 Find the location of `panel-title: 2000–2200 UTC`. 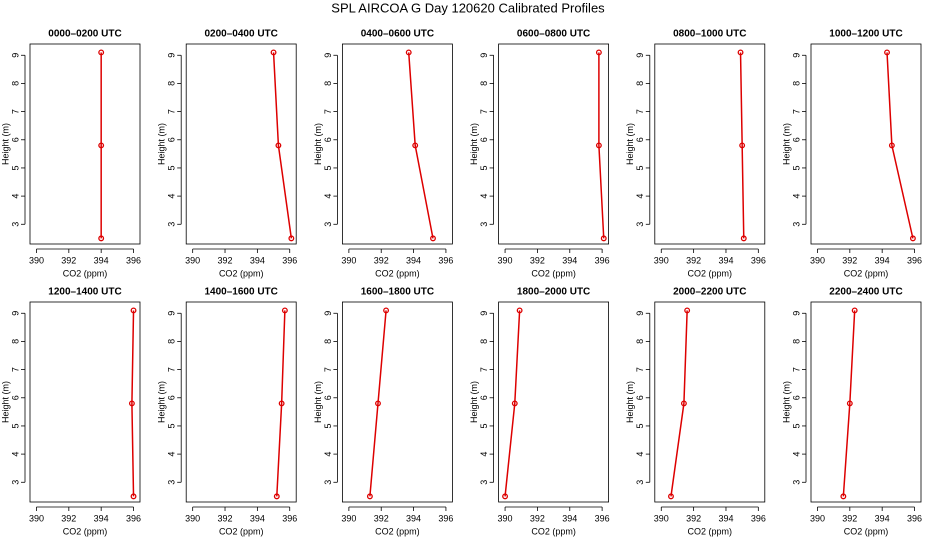

panel-title: 2000–2200 UTC is located at coordinates (709, 292).